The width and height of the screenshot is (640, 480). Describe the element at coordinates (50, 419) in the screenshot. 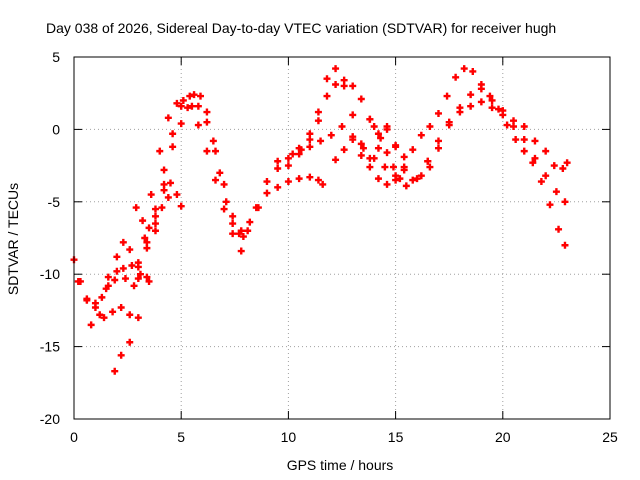

I see `y-tick-label: -20` at that location.